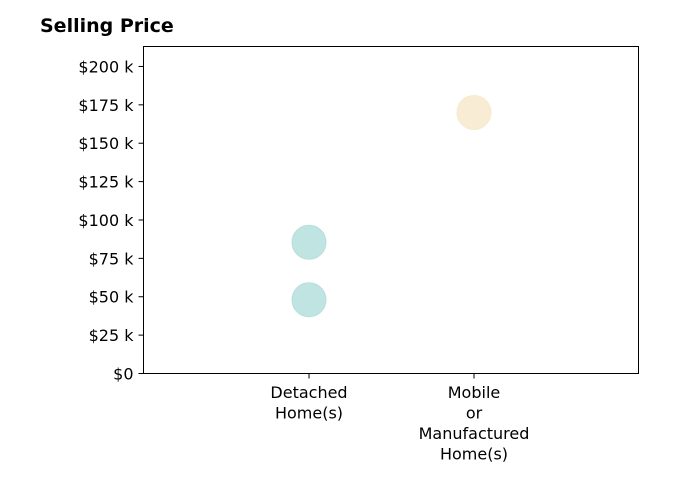 The image size is (679, 503). I want to click on y-tick-label: $50 k, so click(112, 297).